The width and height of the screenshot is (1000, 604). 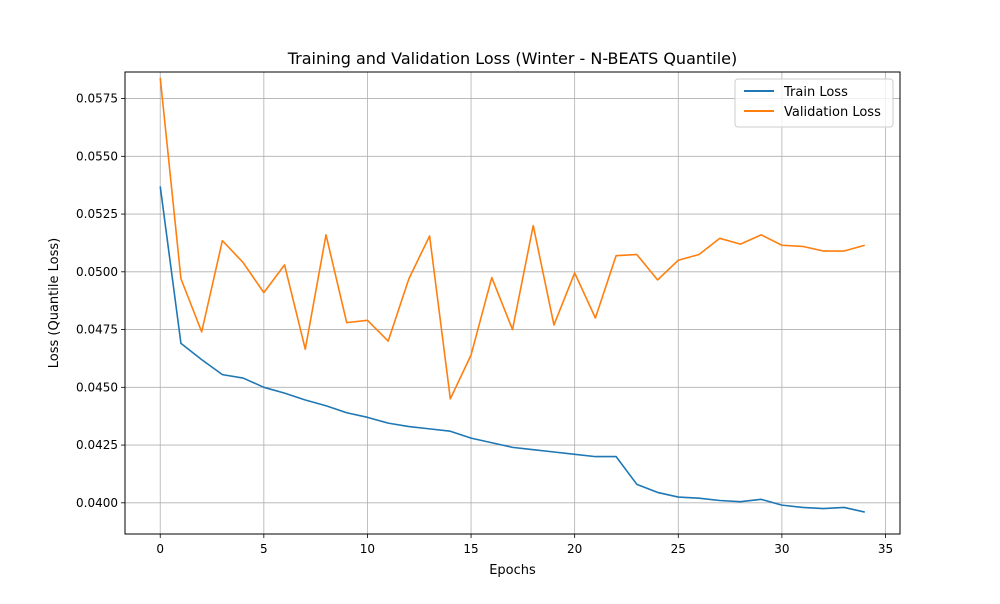 I want to click on legend-label-validation-loss: Validation Loss, so click(x=832, y=112).